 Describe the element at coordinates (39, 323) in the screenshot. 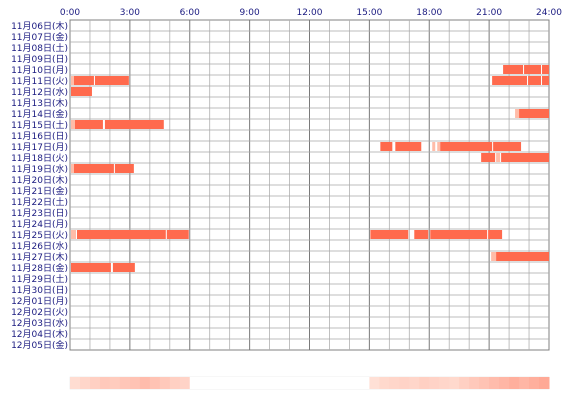

I see `day-label: 12月03日(水)` at that location.